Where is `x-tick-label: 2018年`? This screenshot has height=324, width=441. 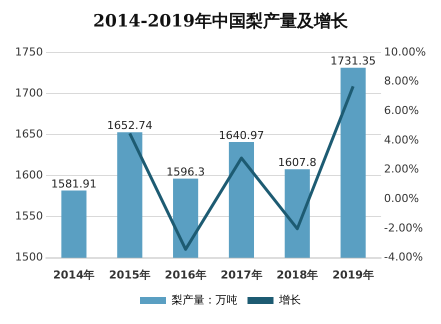 x-tick-label: 2018年 is located at coordinates (297, 275).